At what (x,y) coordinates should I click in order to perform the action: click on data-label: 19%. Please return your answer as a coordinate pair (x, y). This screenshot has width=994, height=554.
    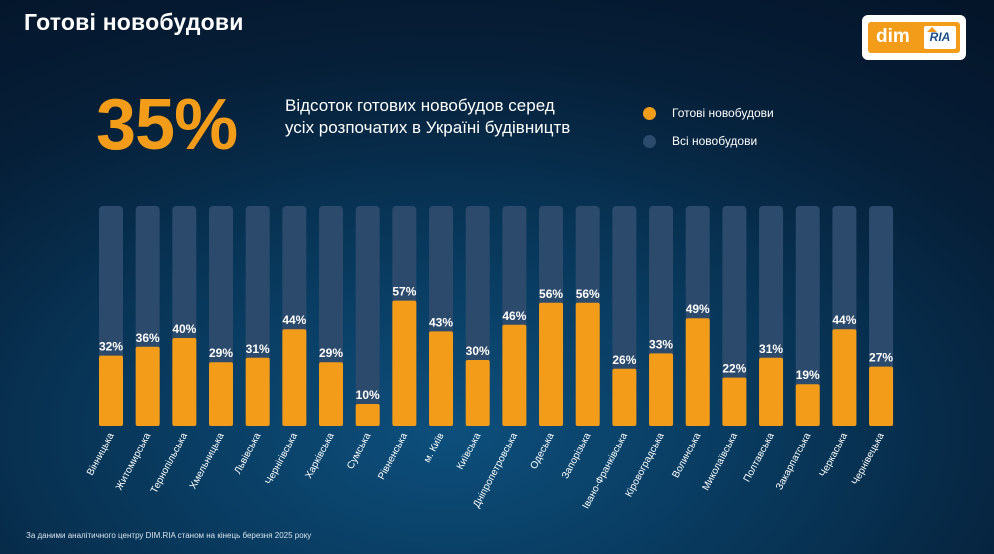
    Looking at the image, I should click on (808, 375).